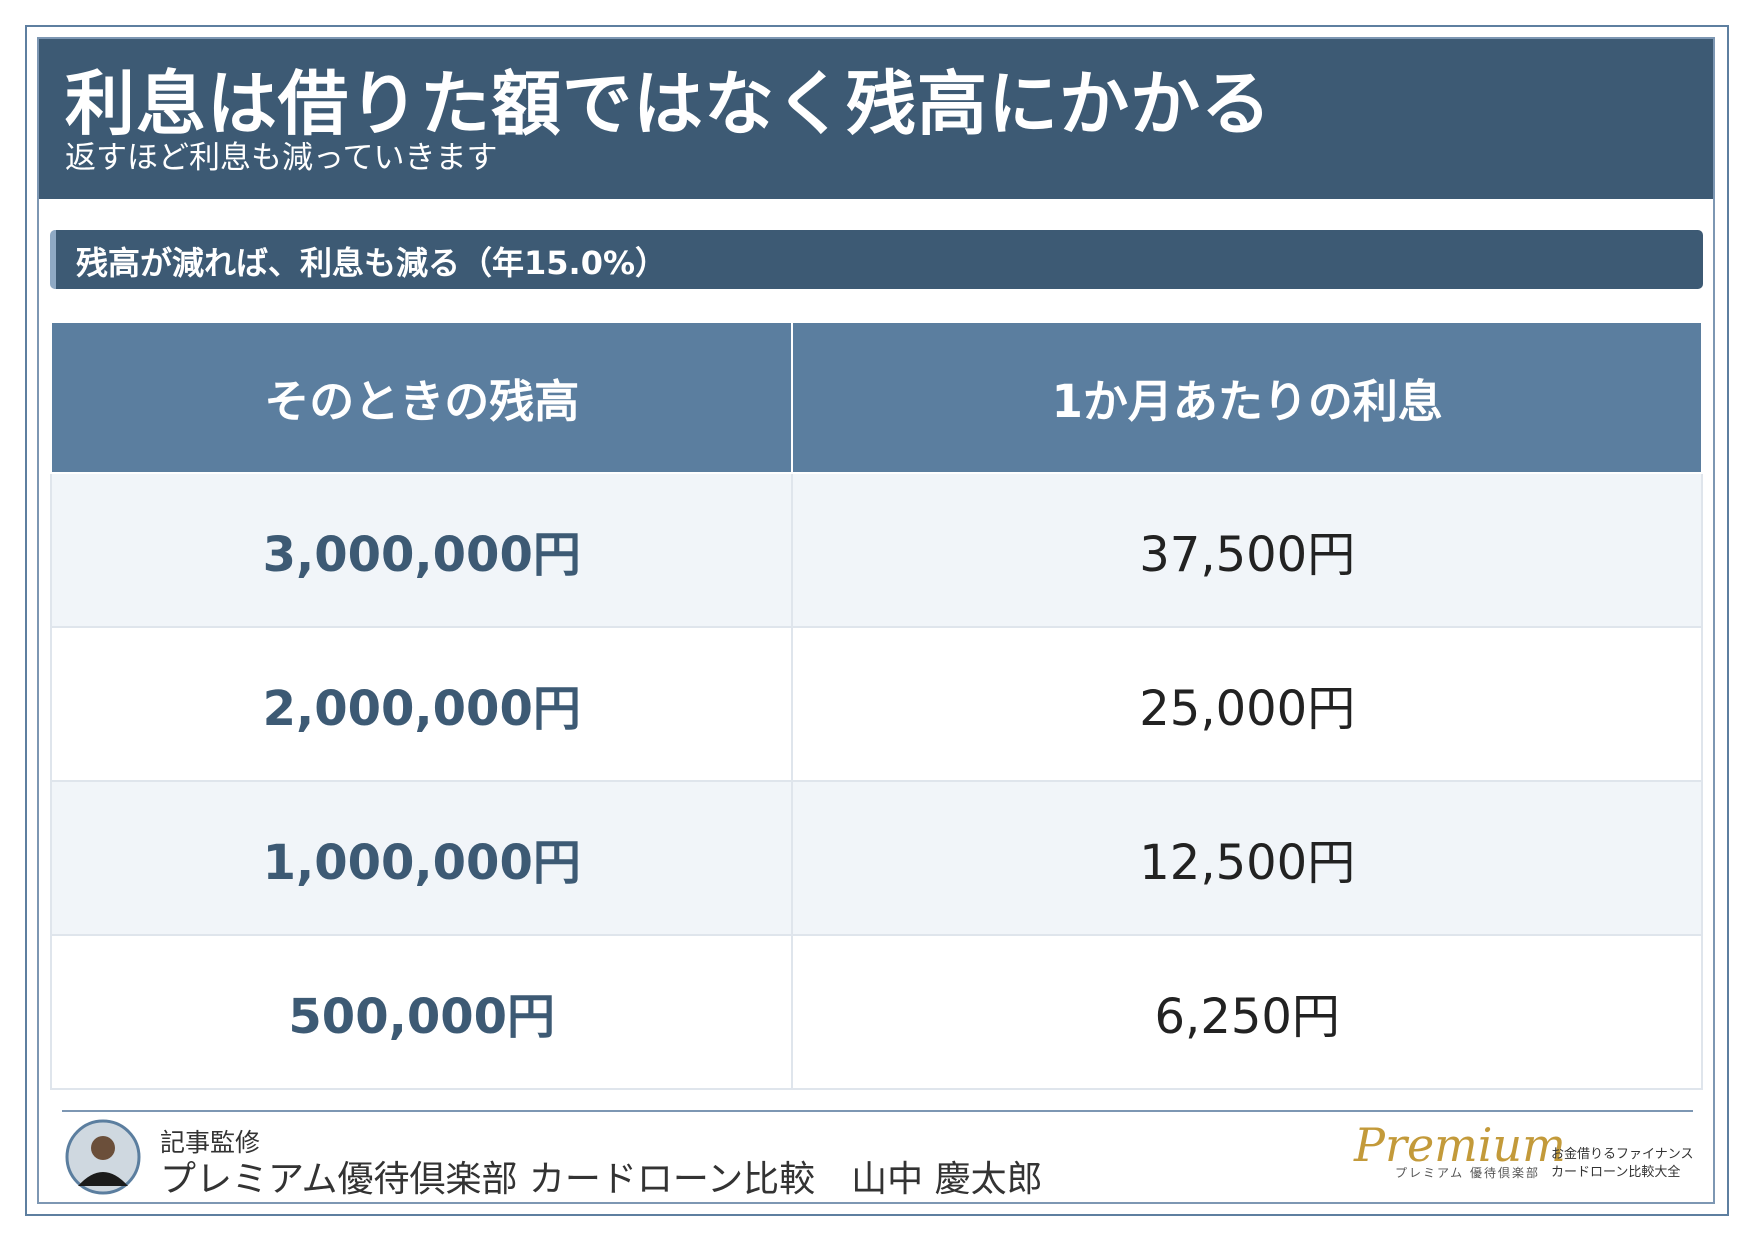 This screenshot has height=1240, width=1754. Describe the element at coordinates (601, 1179) in the screenshot. I see `supervisor-name: プレミアム優待倶楽部 カードローン比較 山中 慶太郎` at that location.